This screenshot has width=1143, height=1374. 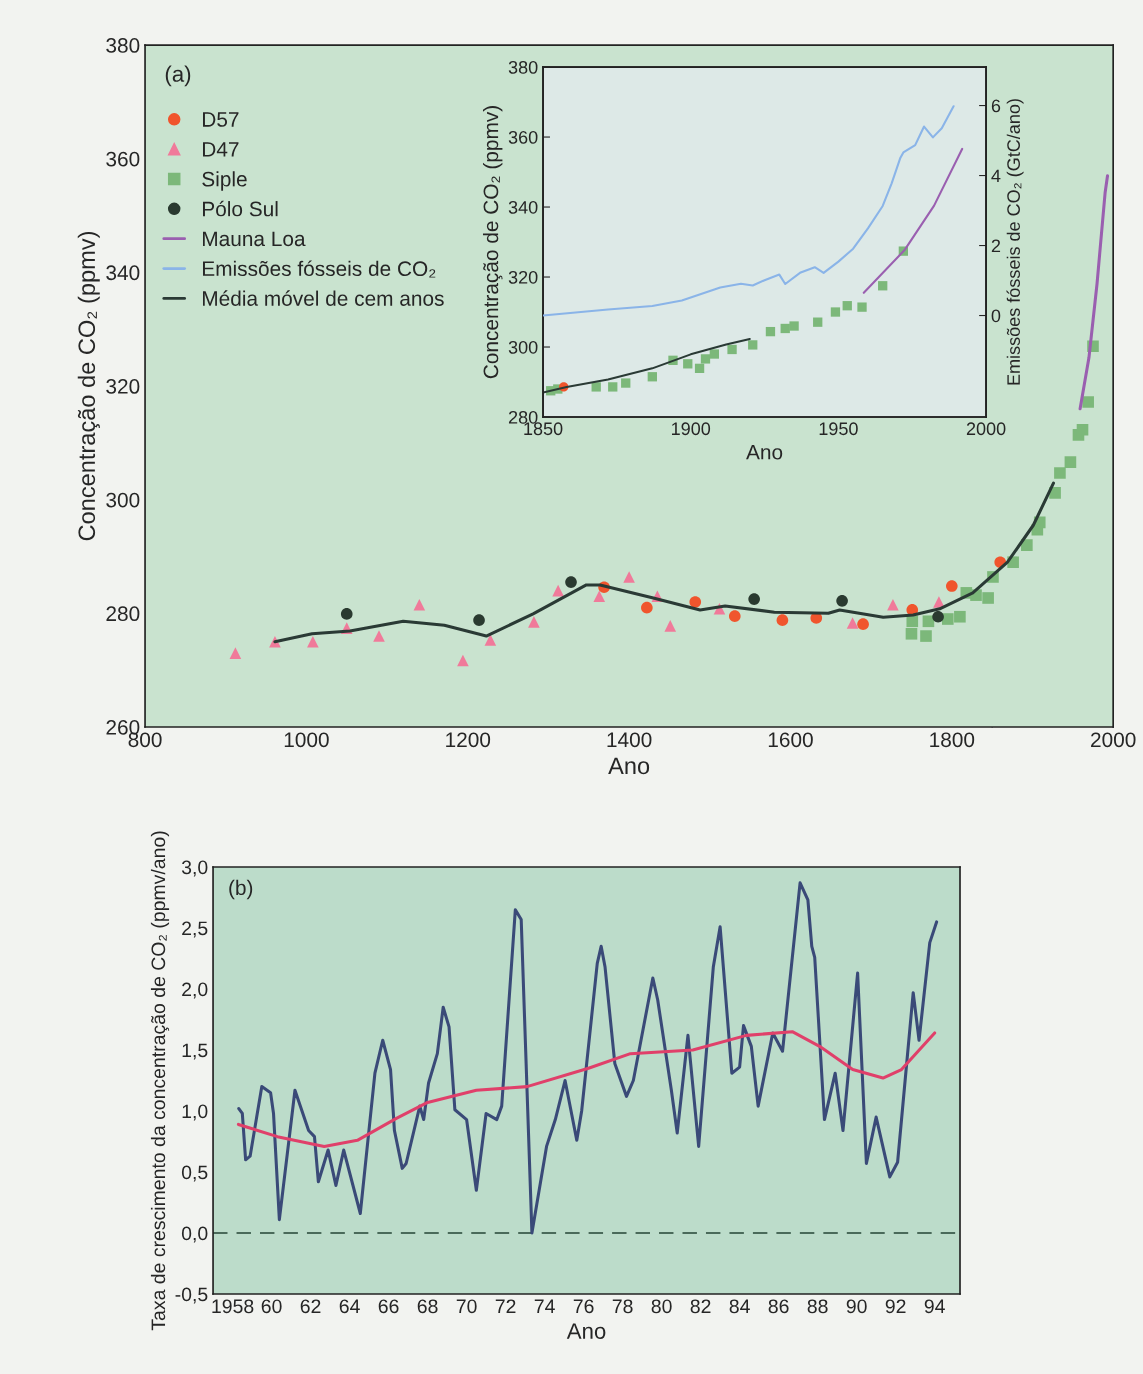 What do you see at coordinates (661, 1306) in the screenshot?
I see `x-tick-label: 80` at bounding box center [661, 1306].